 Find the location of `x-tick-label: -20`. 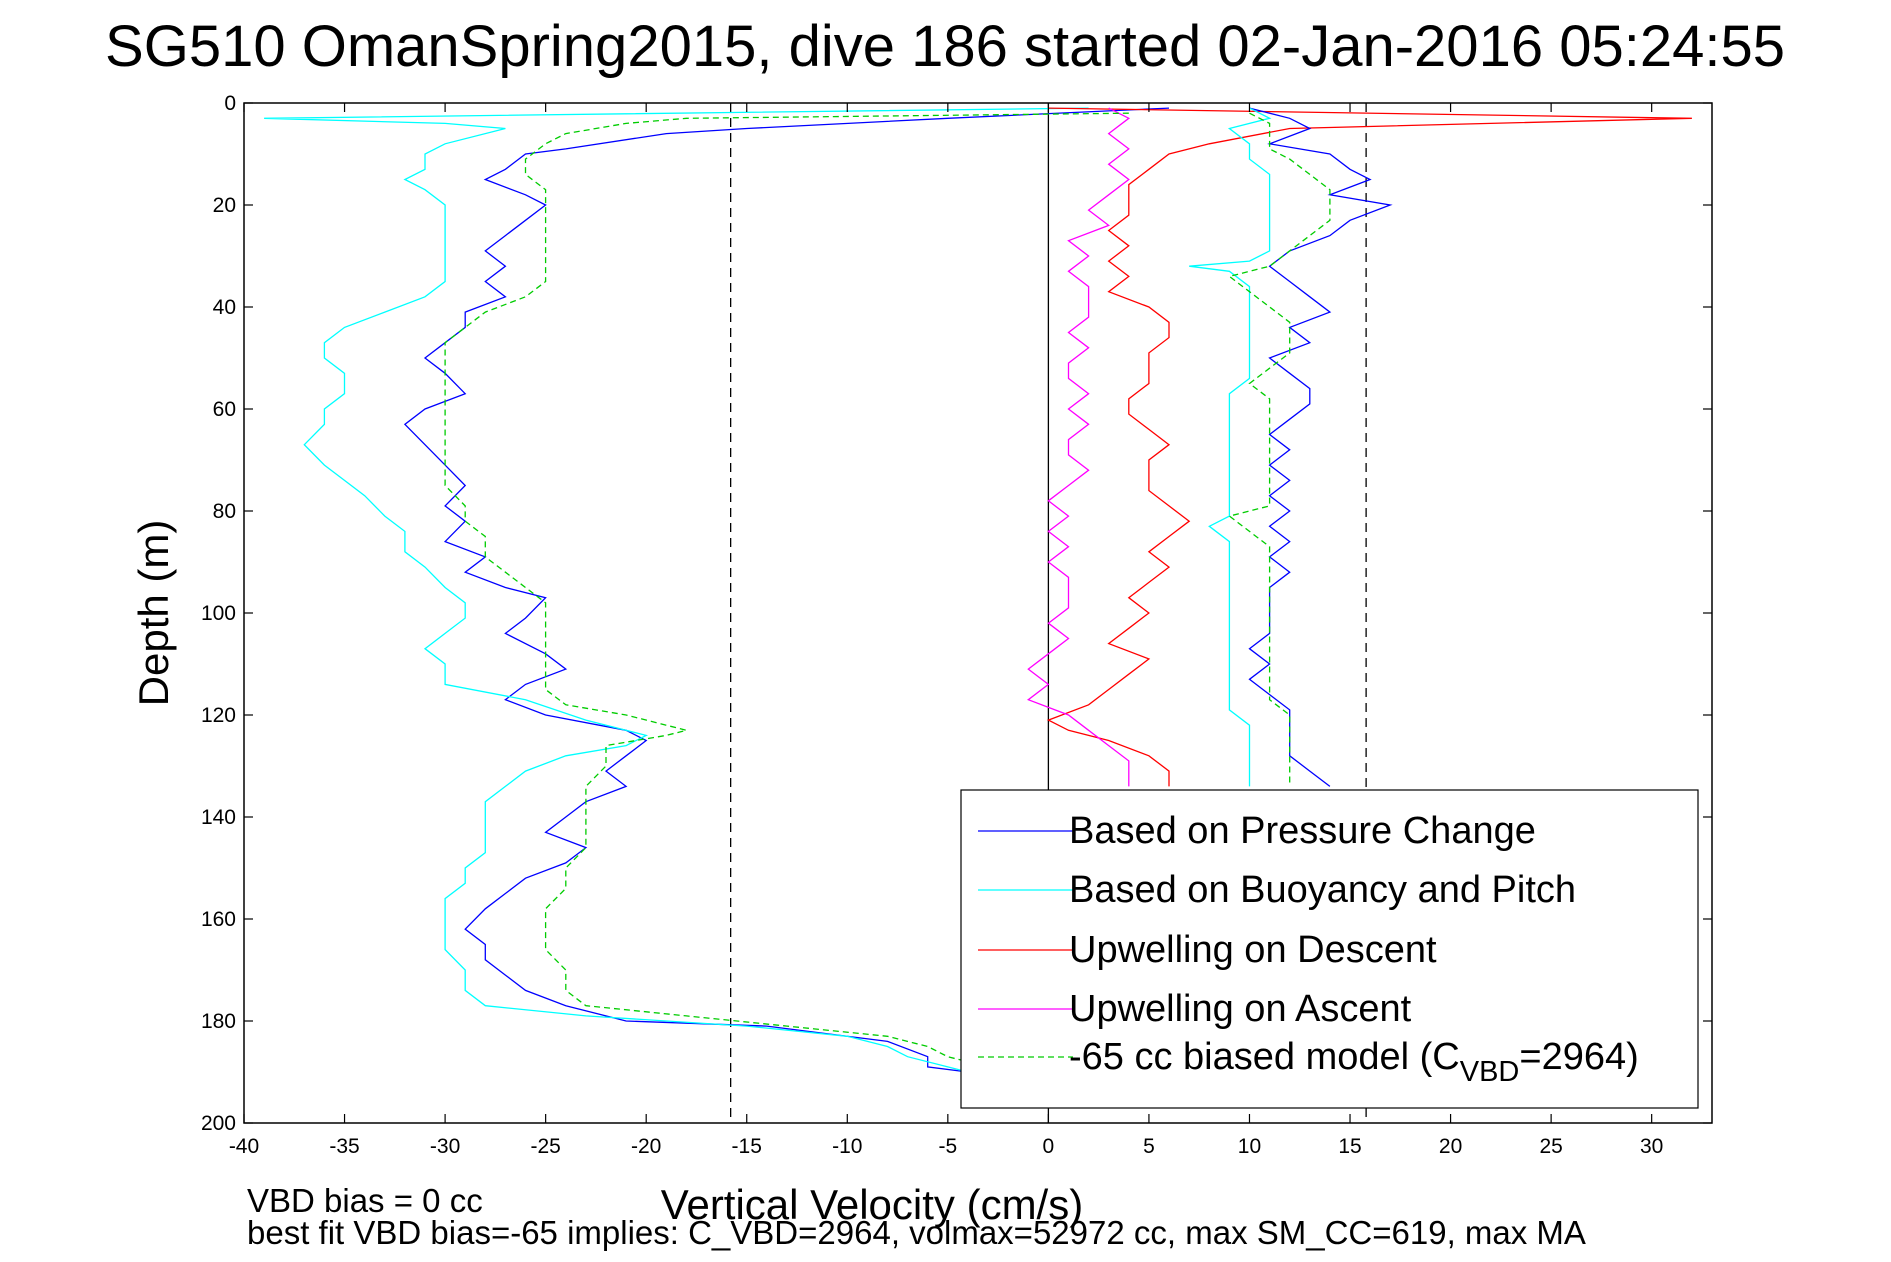

x-tick-label: -20 is located at coordinates (646, 1146).